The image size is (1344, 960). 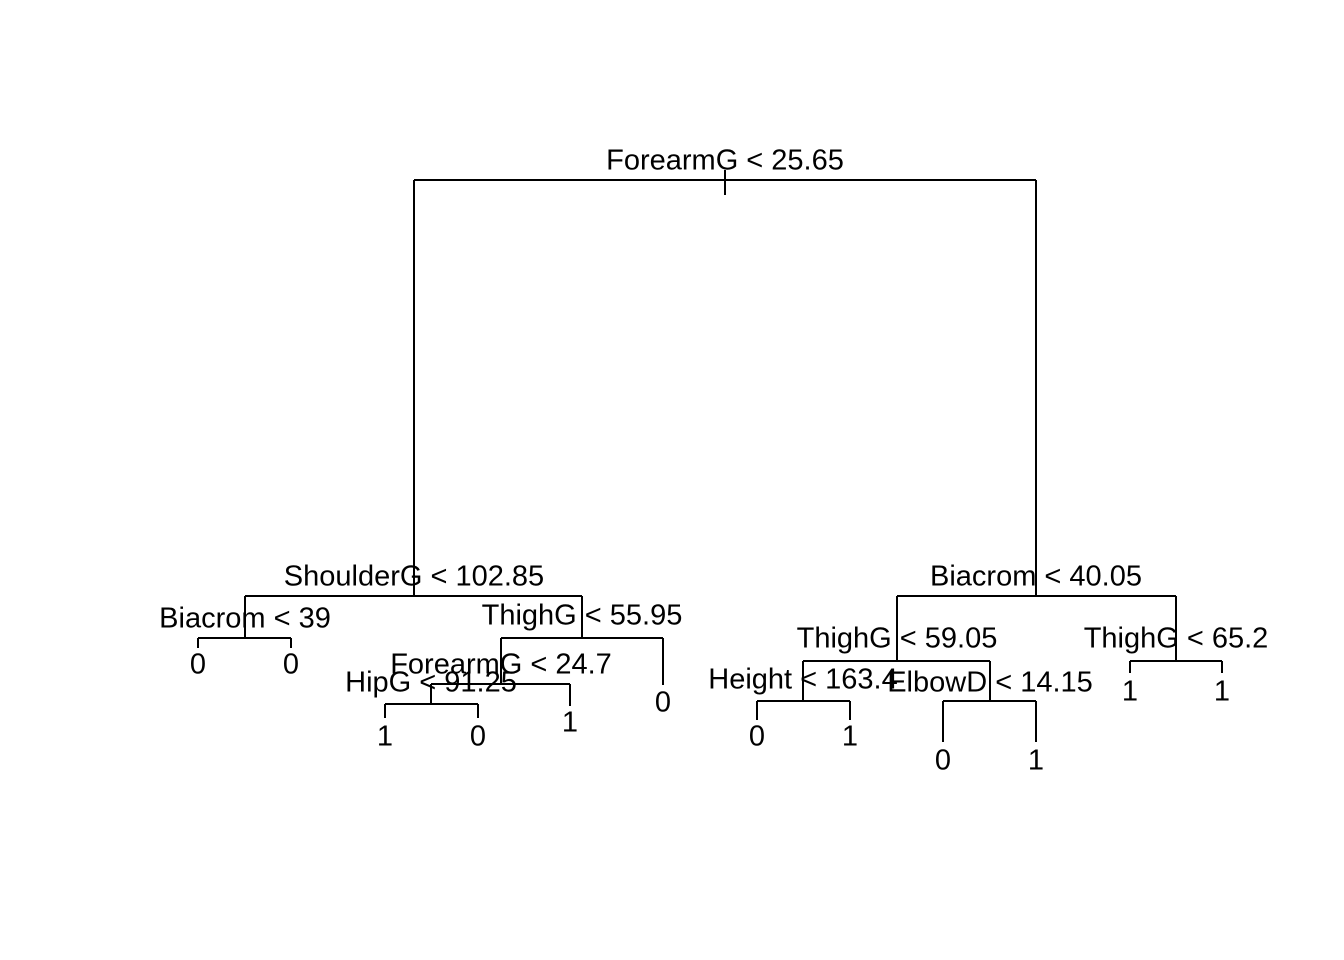 I want to click on split-label: ElbowD < 14.15, so click(x=990, y=683).